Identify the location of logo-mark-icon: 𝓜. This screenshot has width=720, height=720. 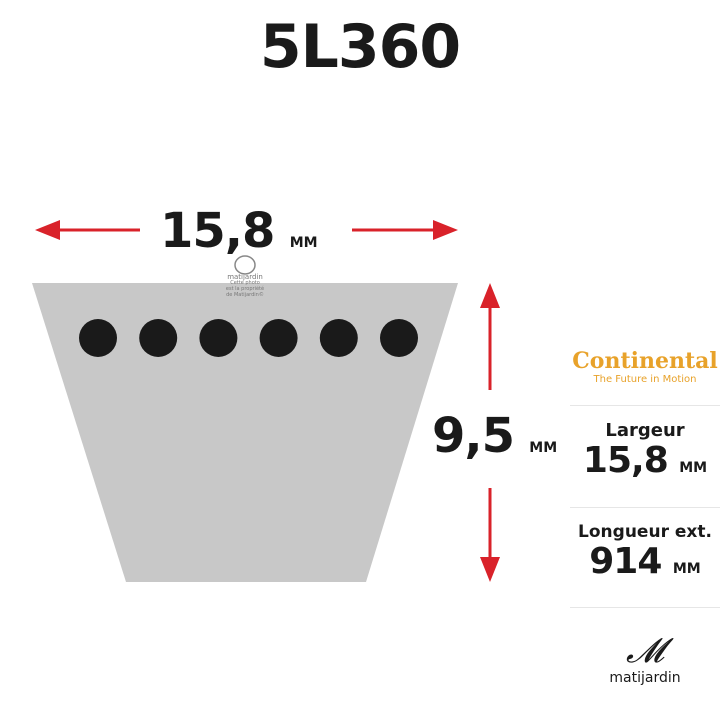
(645, 651).